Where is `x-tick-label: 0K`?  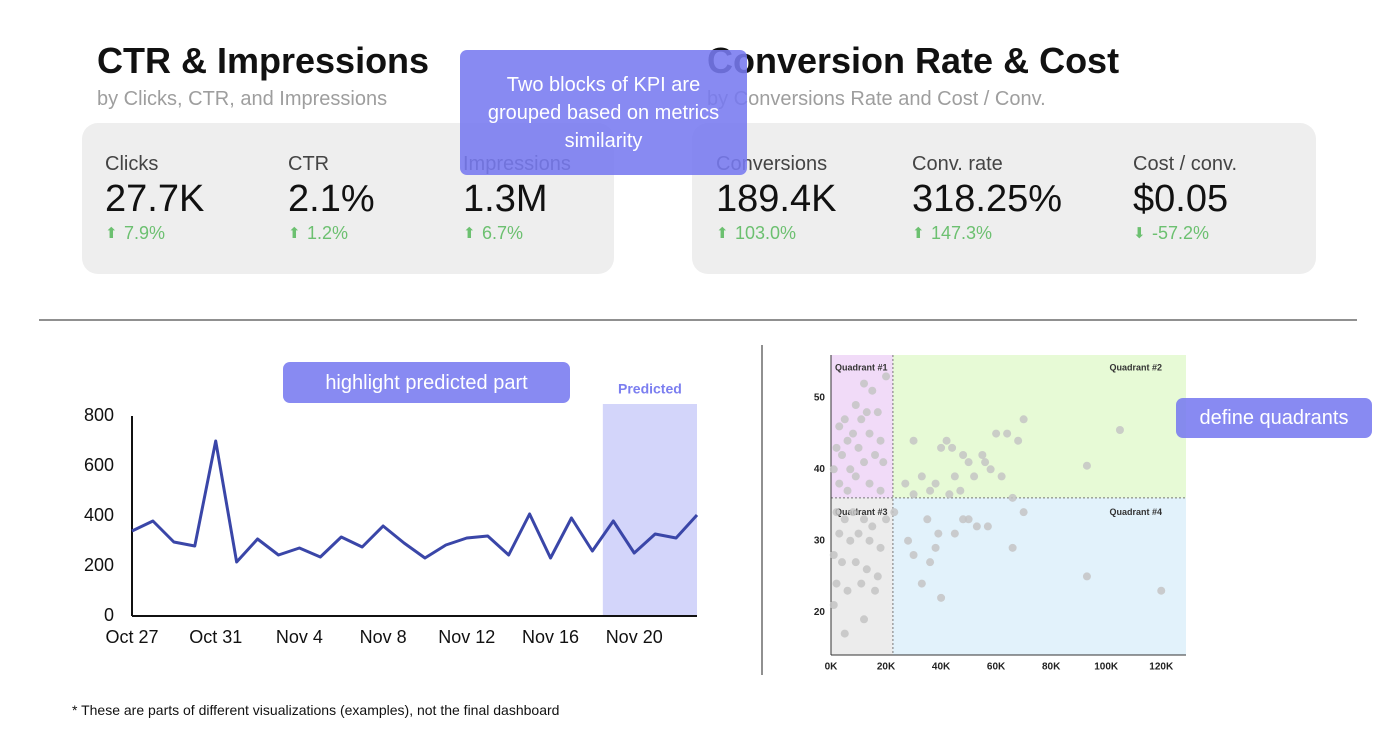 x-tick-label: 0K is located at coordinates (832, 667).